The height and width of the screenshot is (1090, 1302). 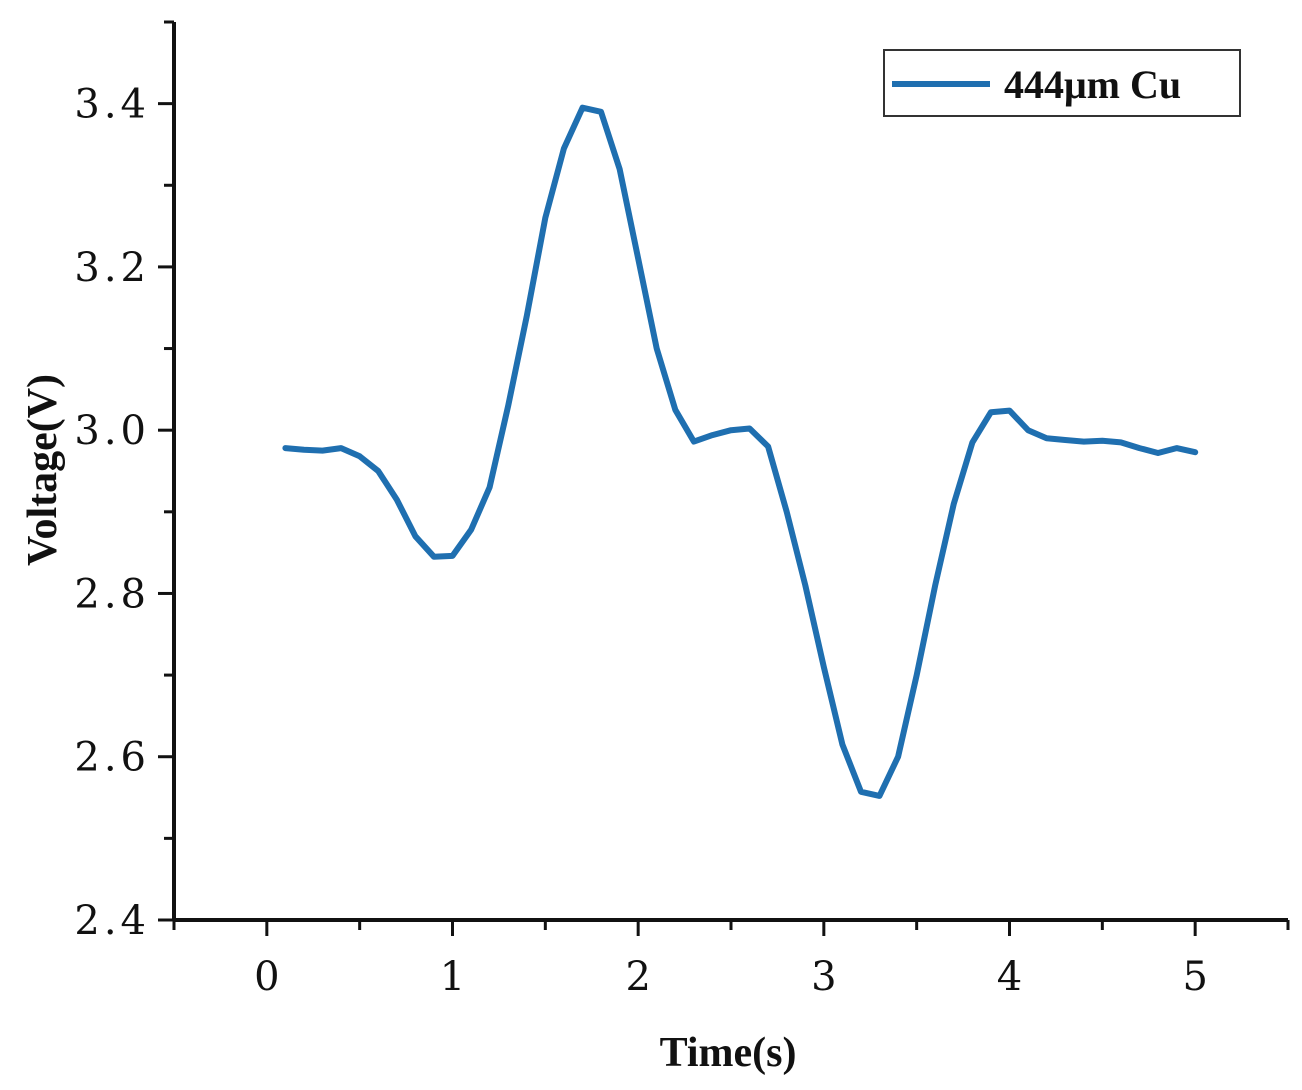 I want to click on x-tick-label: 3, so click(x=825, y=977).